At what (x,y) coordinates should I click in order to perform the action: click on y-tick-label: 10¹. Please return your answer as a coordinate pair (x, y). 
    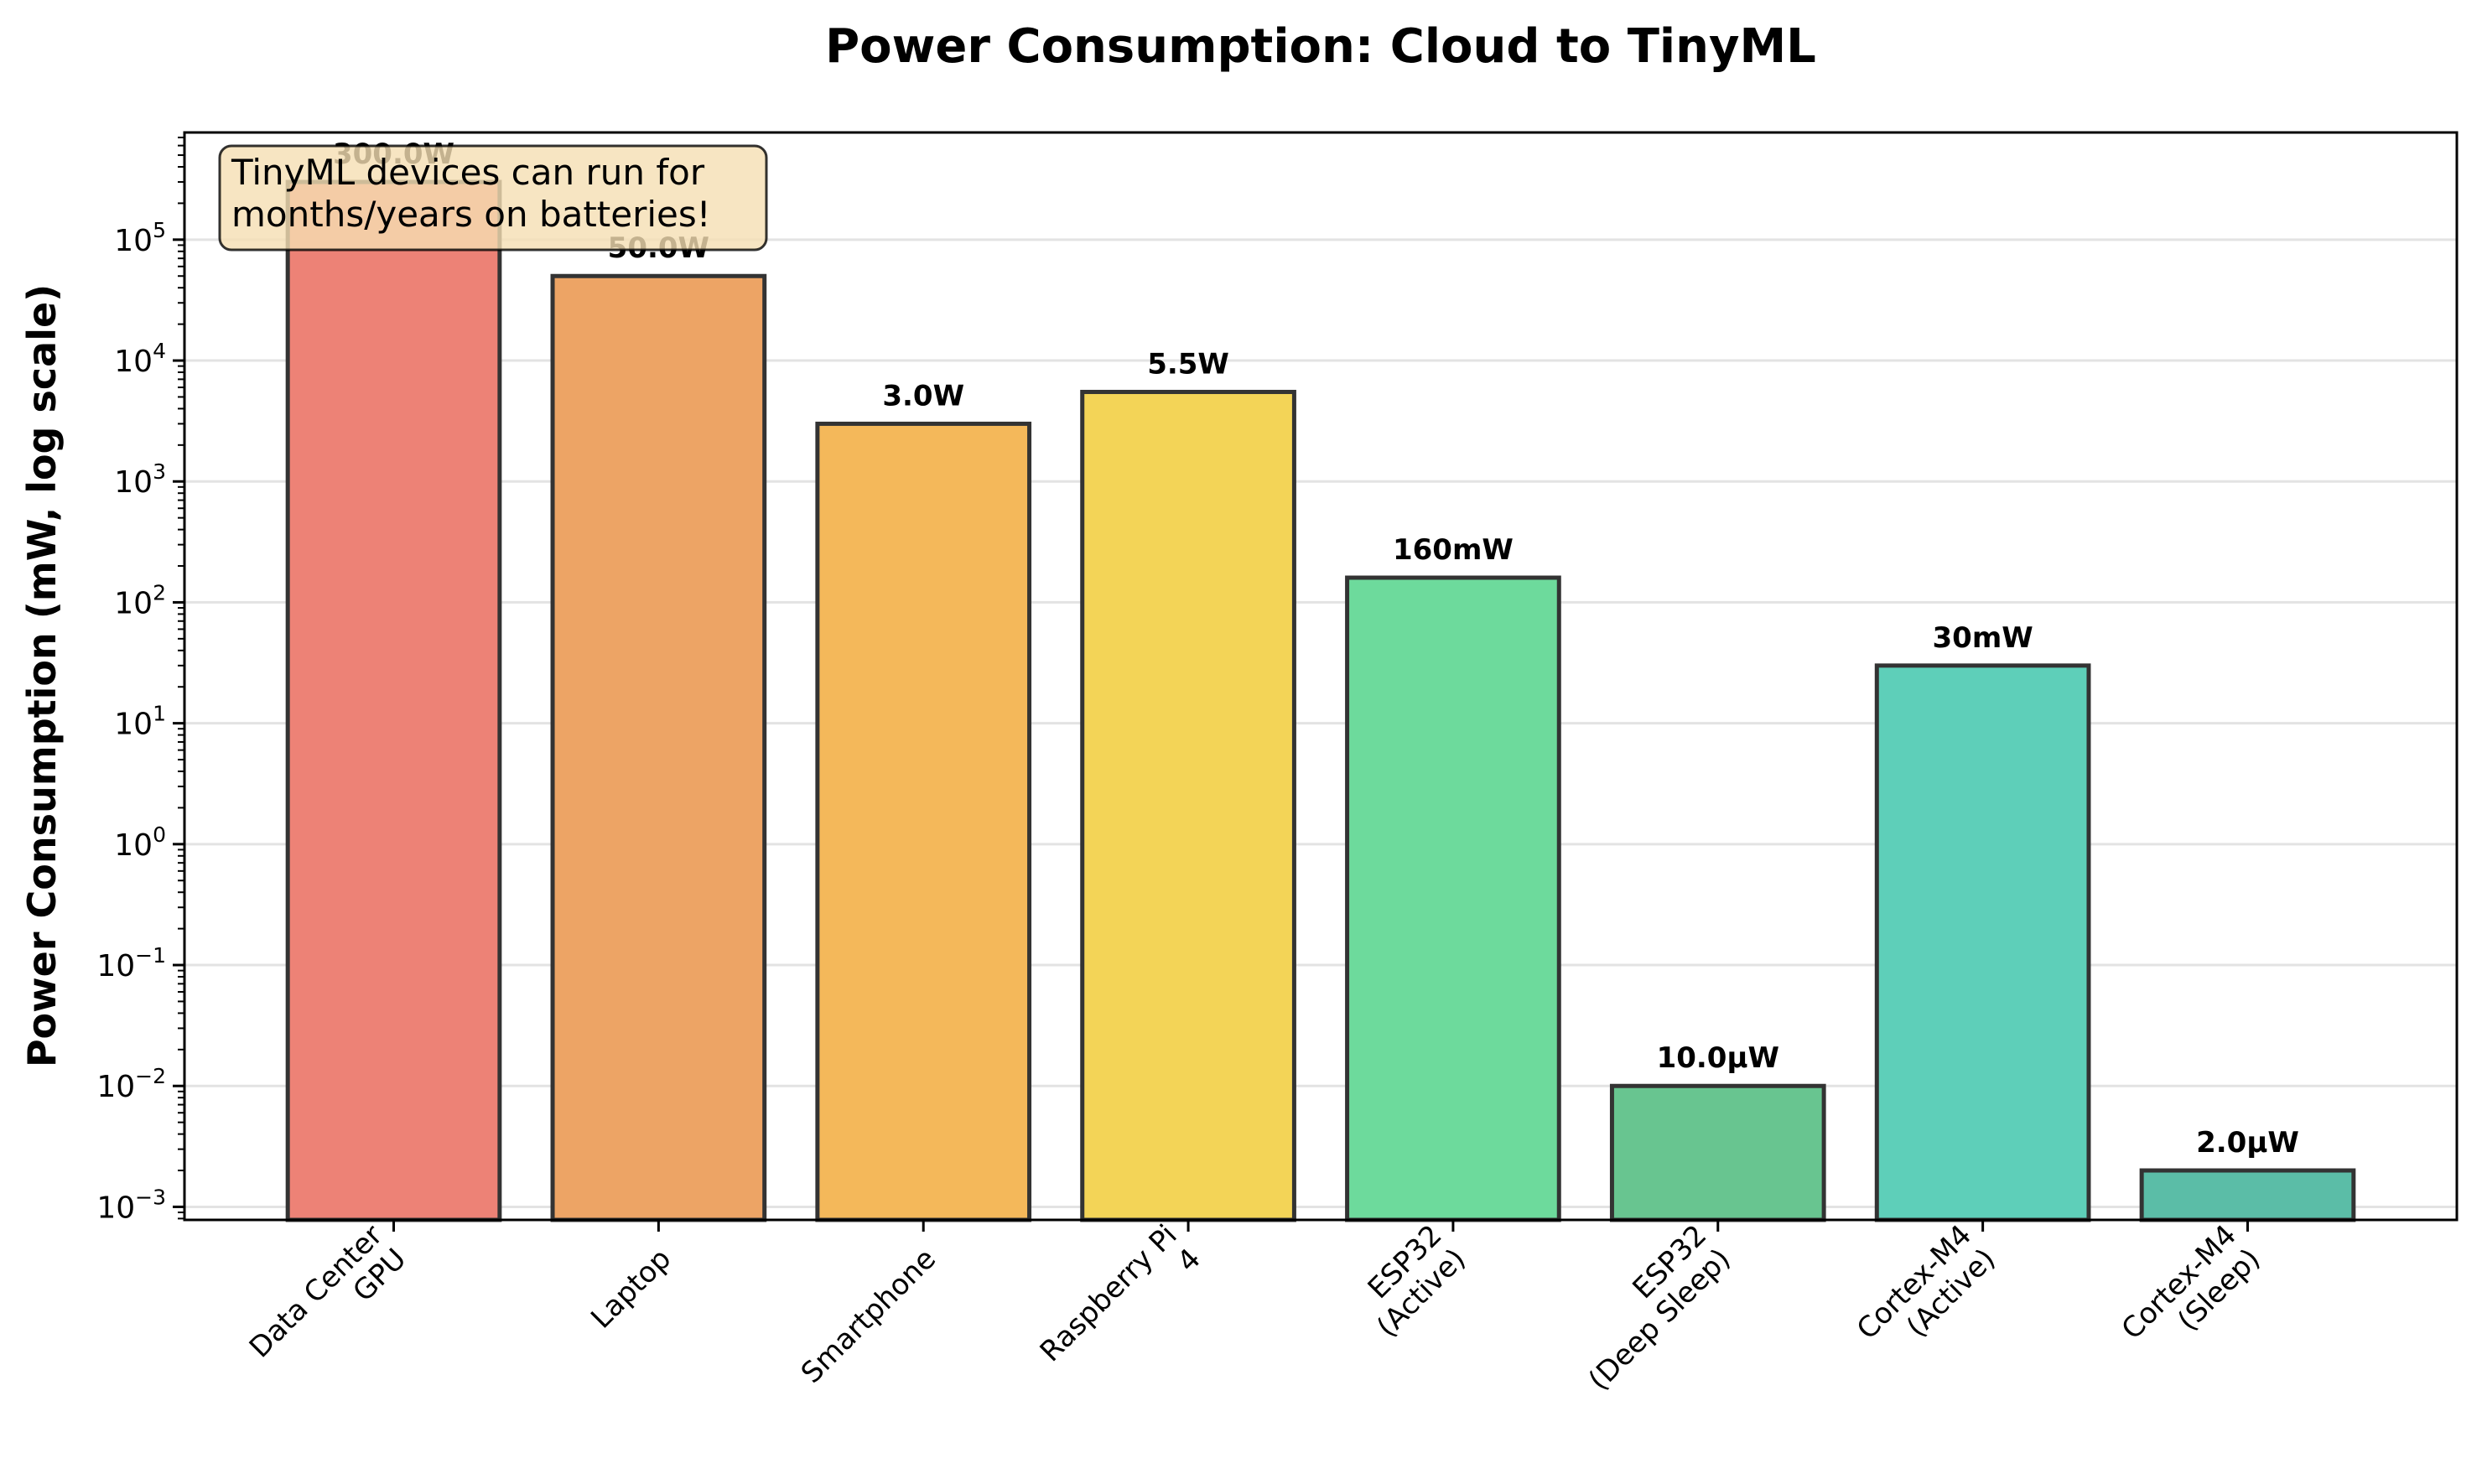
    Looking at the image, I should click on (140, 722).